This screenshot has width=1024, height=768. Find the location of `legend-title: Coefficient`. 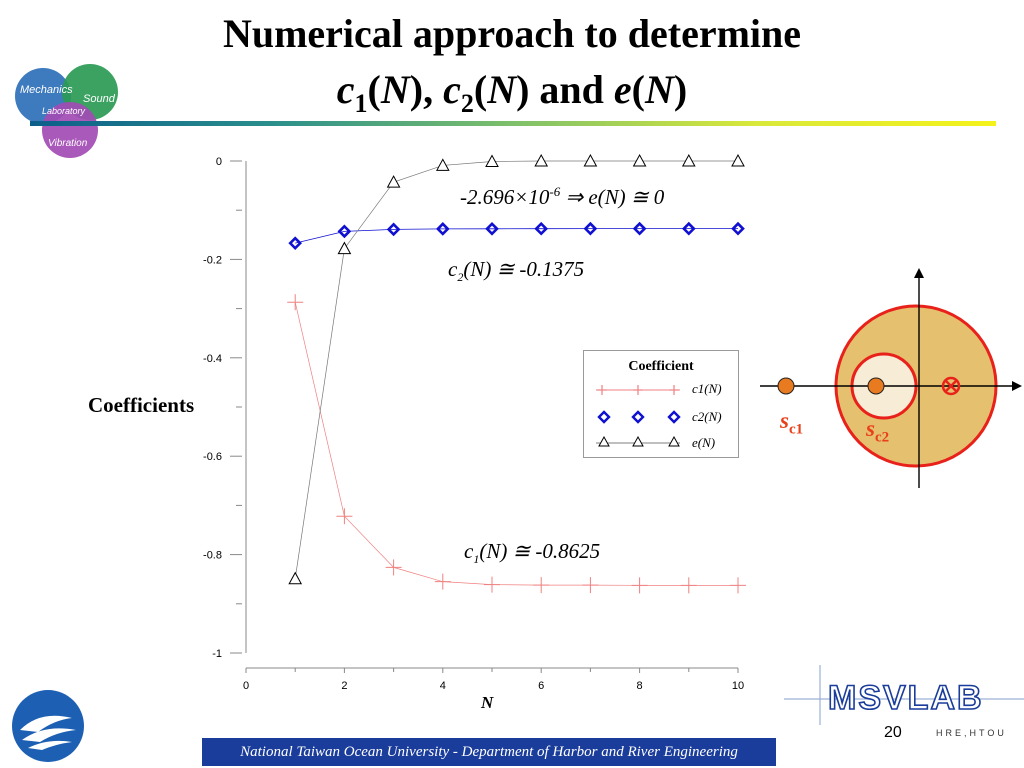

legend-title: Coefficient is located at coordinates (661, 366).